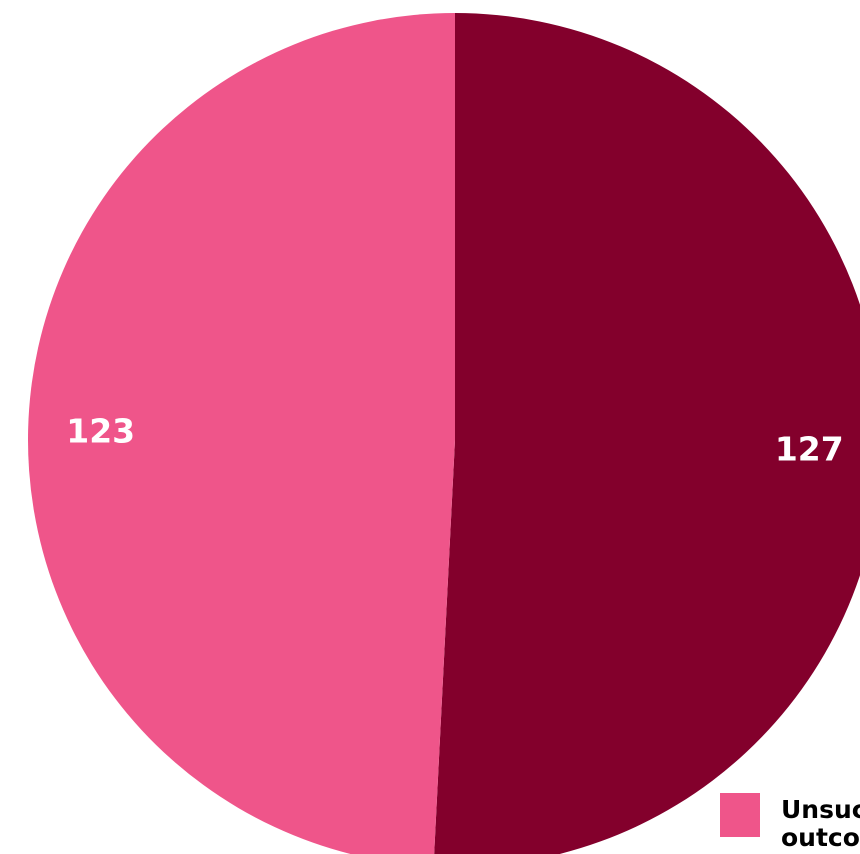  Describe the element at coordinates (740, 815) in the screenshot. I see `legend-swatch-unsuccessful` at that location.